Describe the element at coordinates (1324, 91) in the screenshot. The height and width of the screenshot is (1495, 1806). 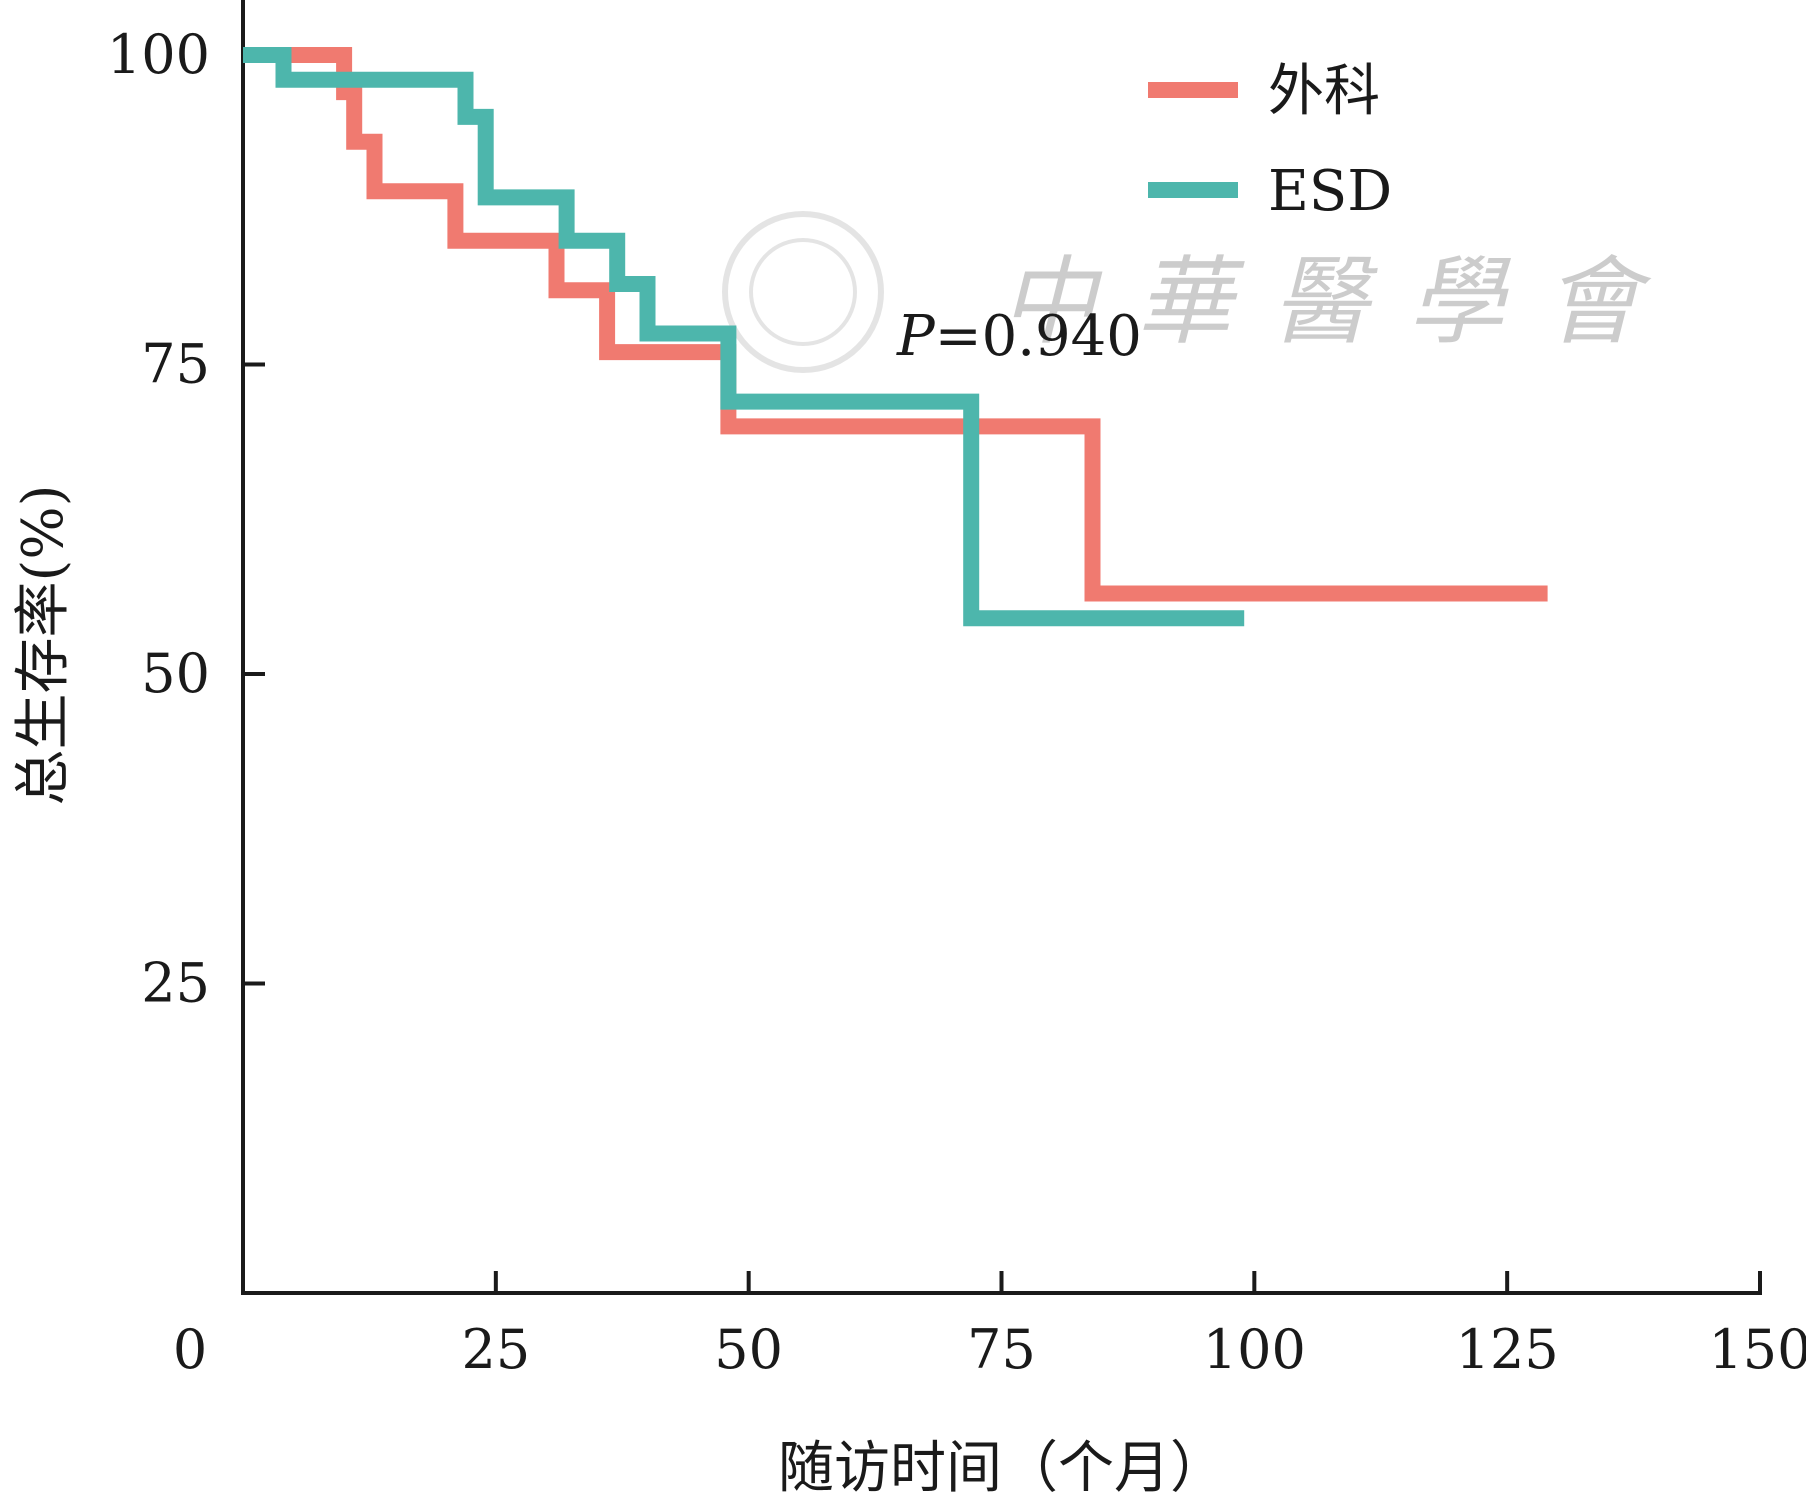
I see `legend-label-surgery: 外科` at that location.